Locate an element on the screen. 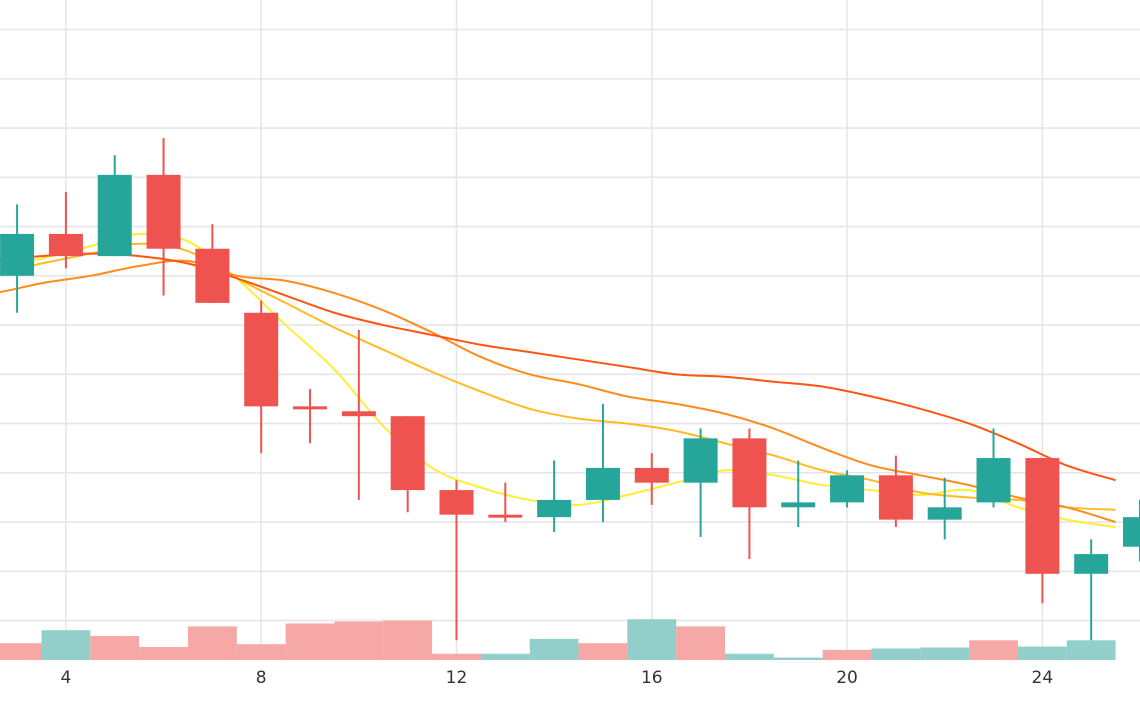 Image resolution: width=1140 pixels, height=710 pixels. x-tick-label: 20 is located at coordinates (847, 678).